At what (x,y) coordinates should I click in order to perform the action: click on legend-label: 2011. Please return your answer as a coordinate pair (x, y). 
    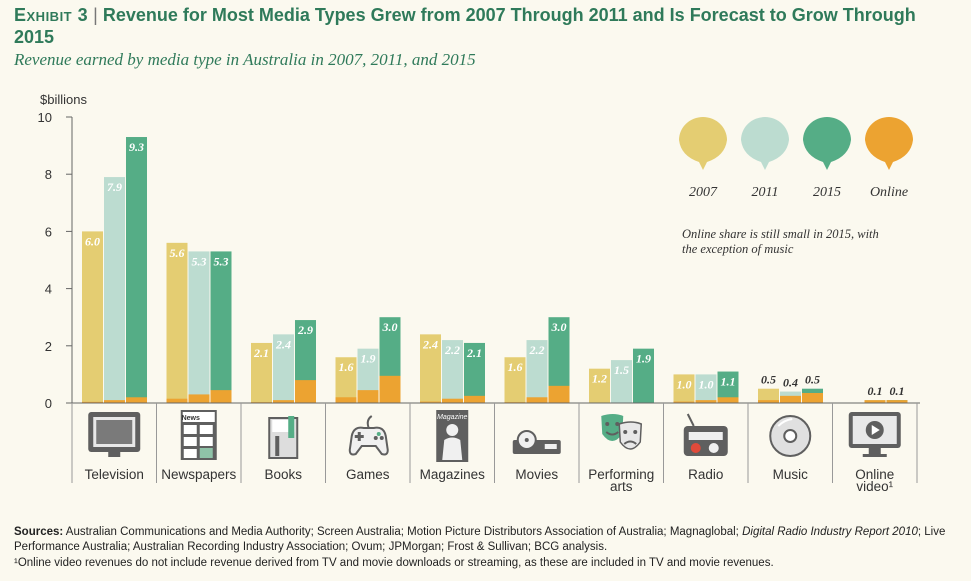
    Looking at the image, I should click on (765, 192).